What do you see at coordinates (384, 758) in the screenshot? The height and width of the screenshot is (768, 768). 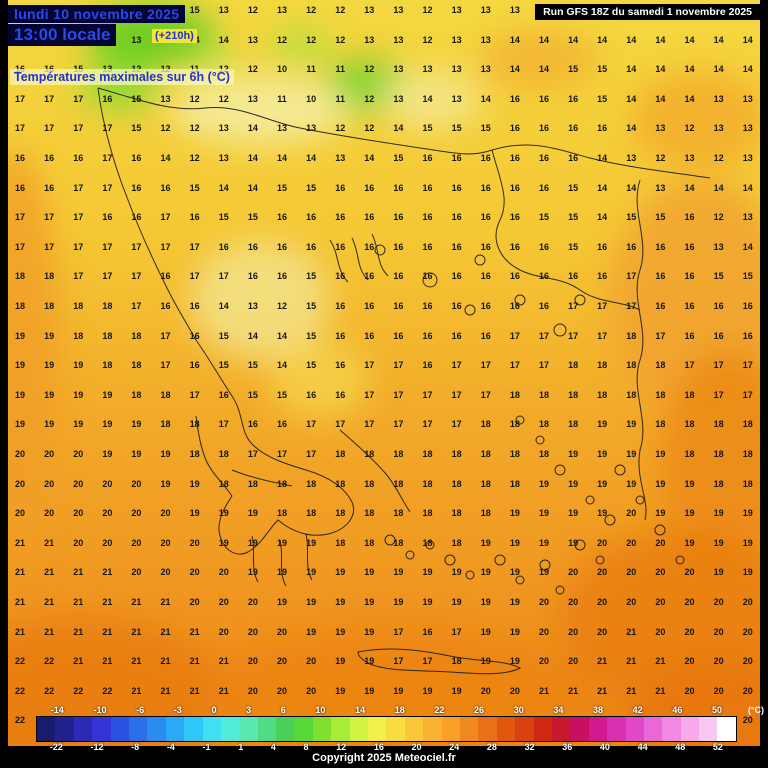 I see `copyright-text: Copyright 2025 Meteociel.fr` at bounding box center [384, 758].